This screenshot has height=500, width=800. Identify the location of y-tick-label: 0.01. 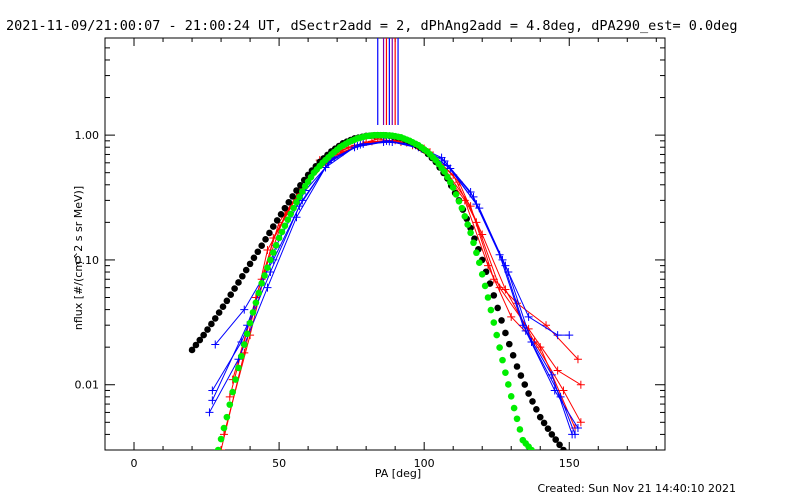
(87, 385).